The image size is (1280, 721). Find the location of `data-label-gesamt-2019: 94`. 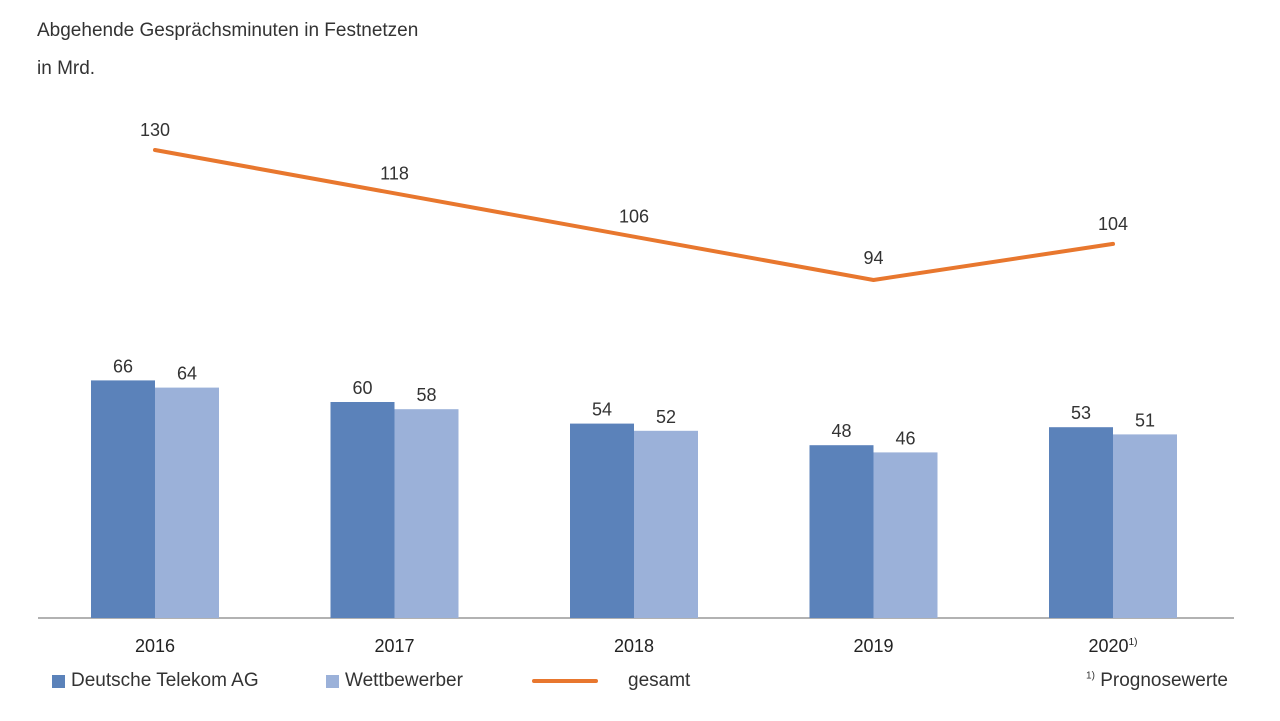

data-label-gesamt-2019: 94 is located at coordinates (873, 258).